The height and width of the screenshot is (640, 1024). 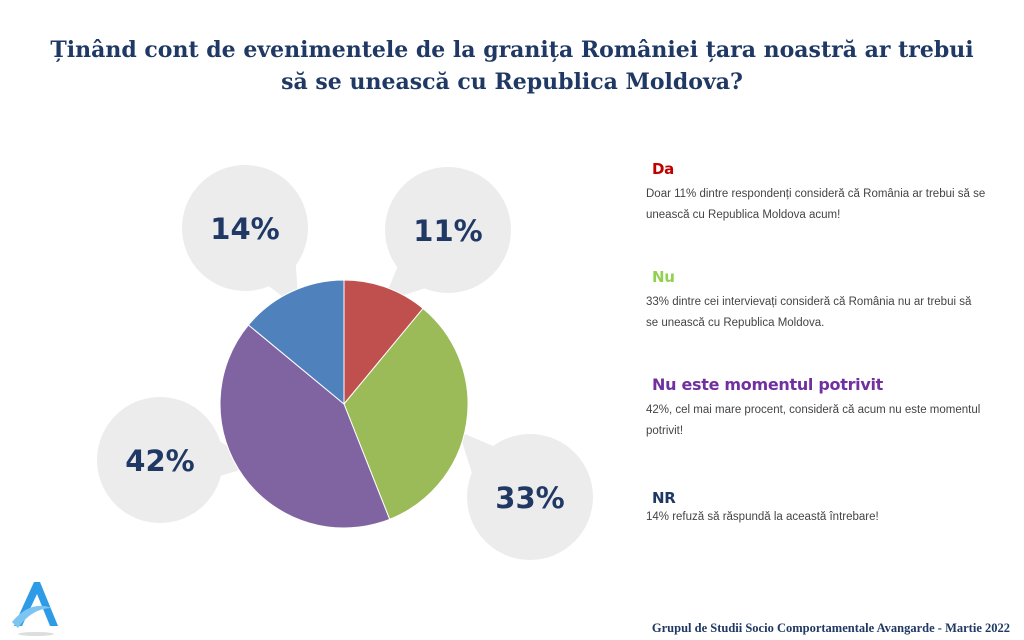 I want to click on pie-slice-nu, so click(x=406, y=413).